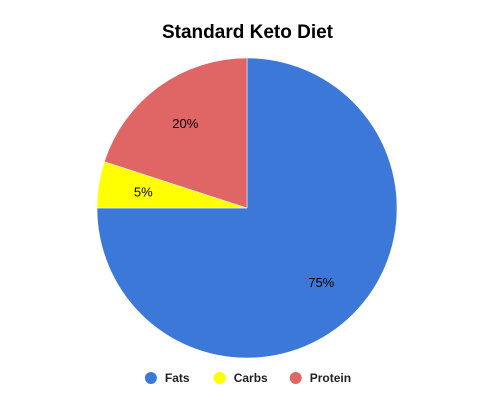 This screenshot has height=406, width=495. I want to click on legend-marker-carbs, so click(219, 378).